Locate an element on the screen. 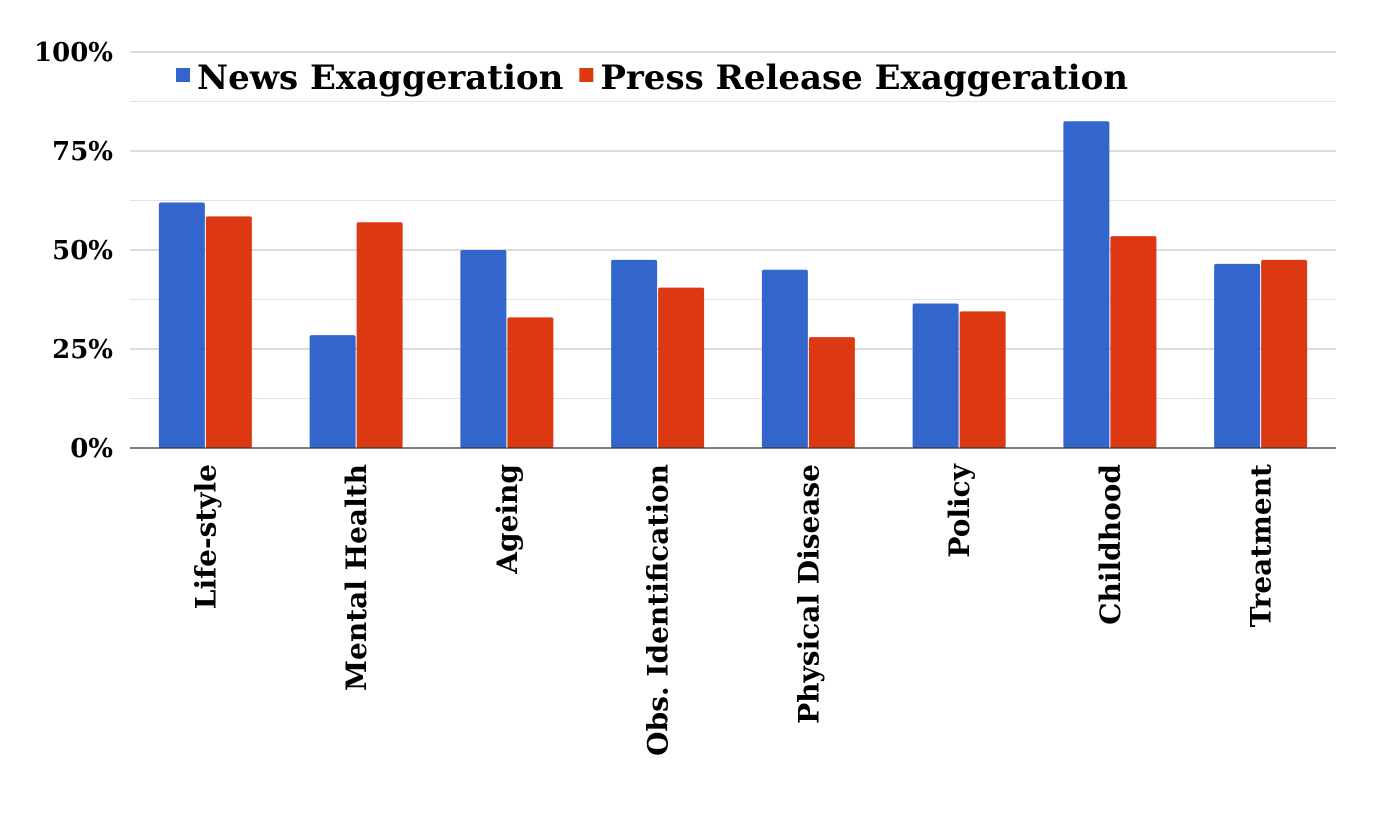 This screenshot has width=1376, height=840. y-tick-label: 25% is located at coordinates (82, 350).